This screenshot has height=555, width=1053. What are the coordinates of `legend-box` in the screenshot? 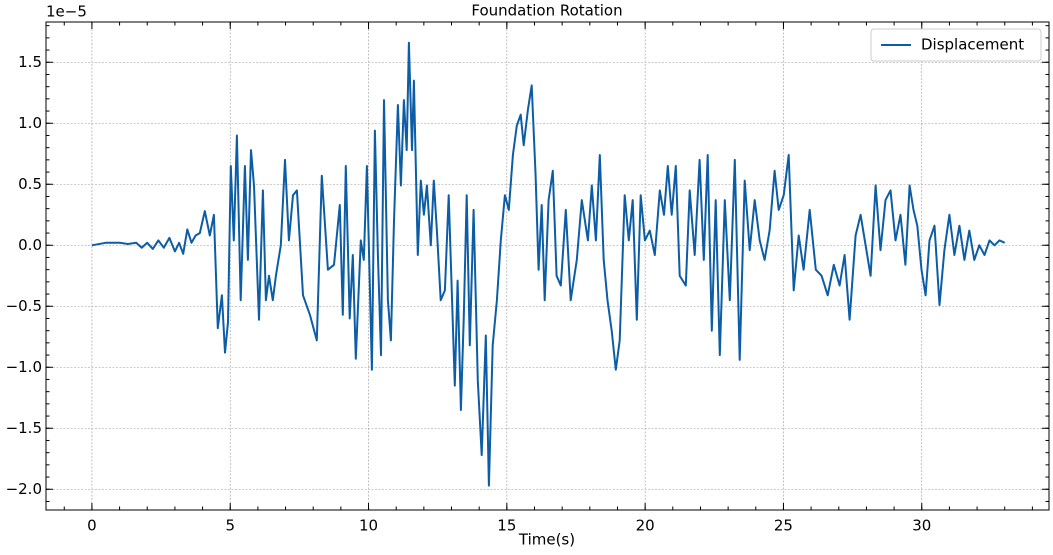 It's located at (956, 45).